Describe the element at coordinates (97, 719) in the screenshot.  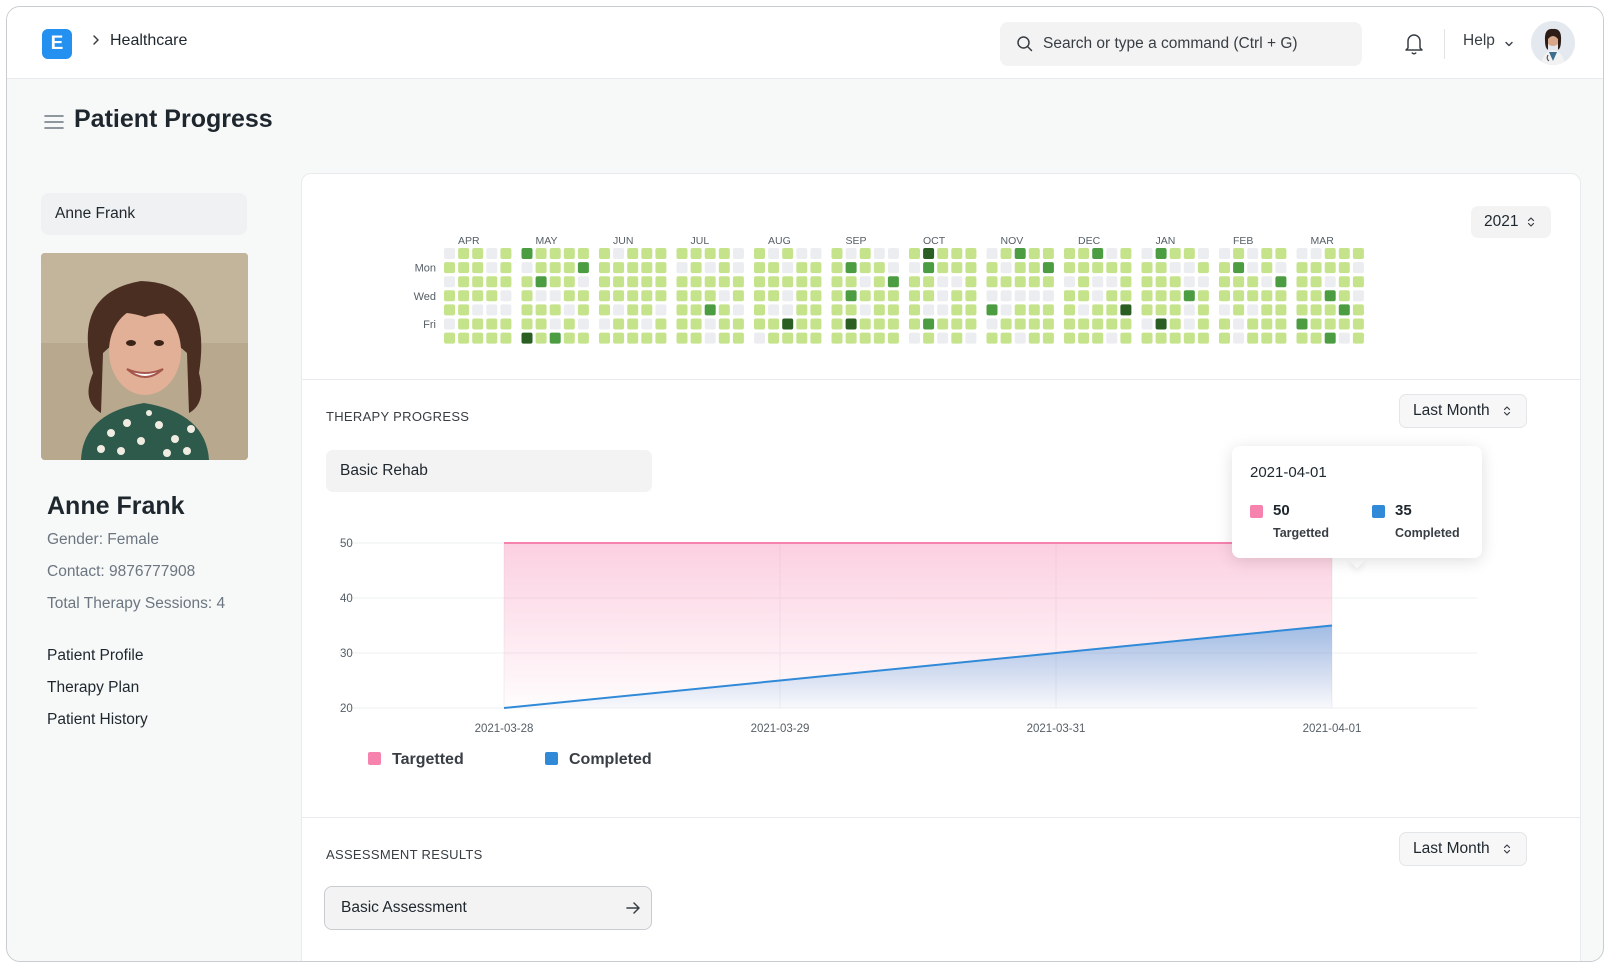
I see `patient-history-link: Patient History` at that location.